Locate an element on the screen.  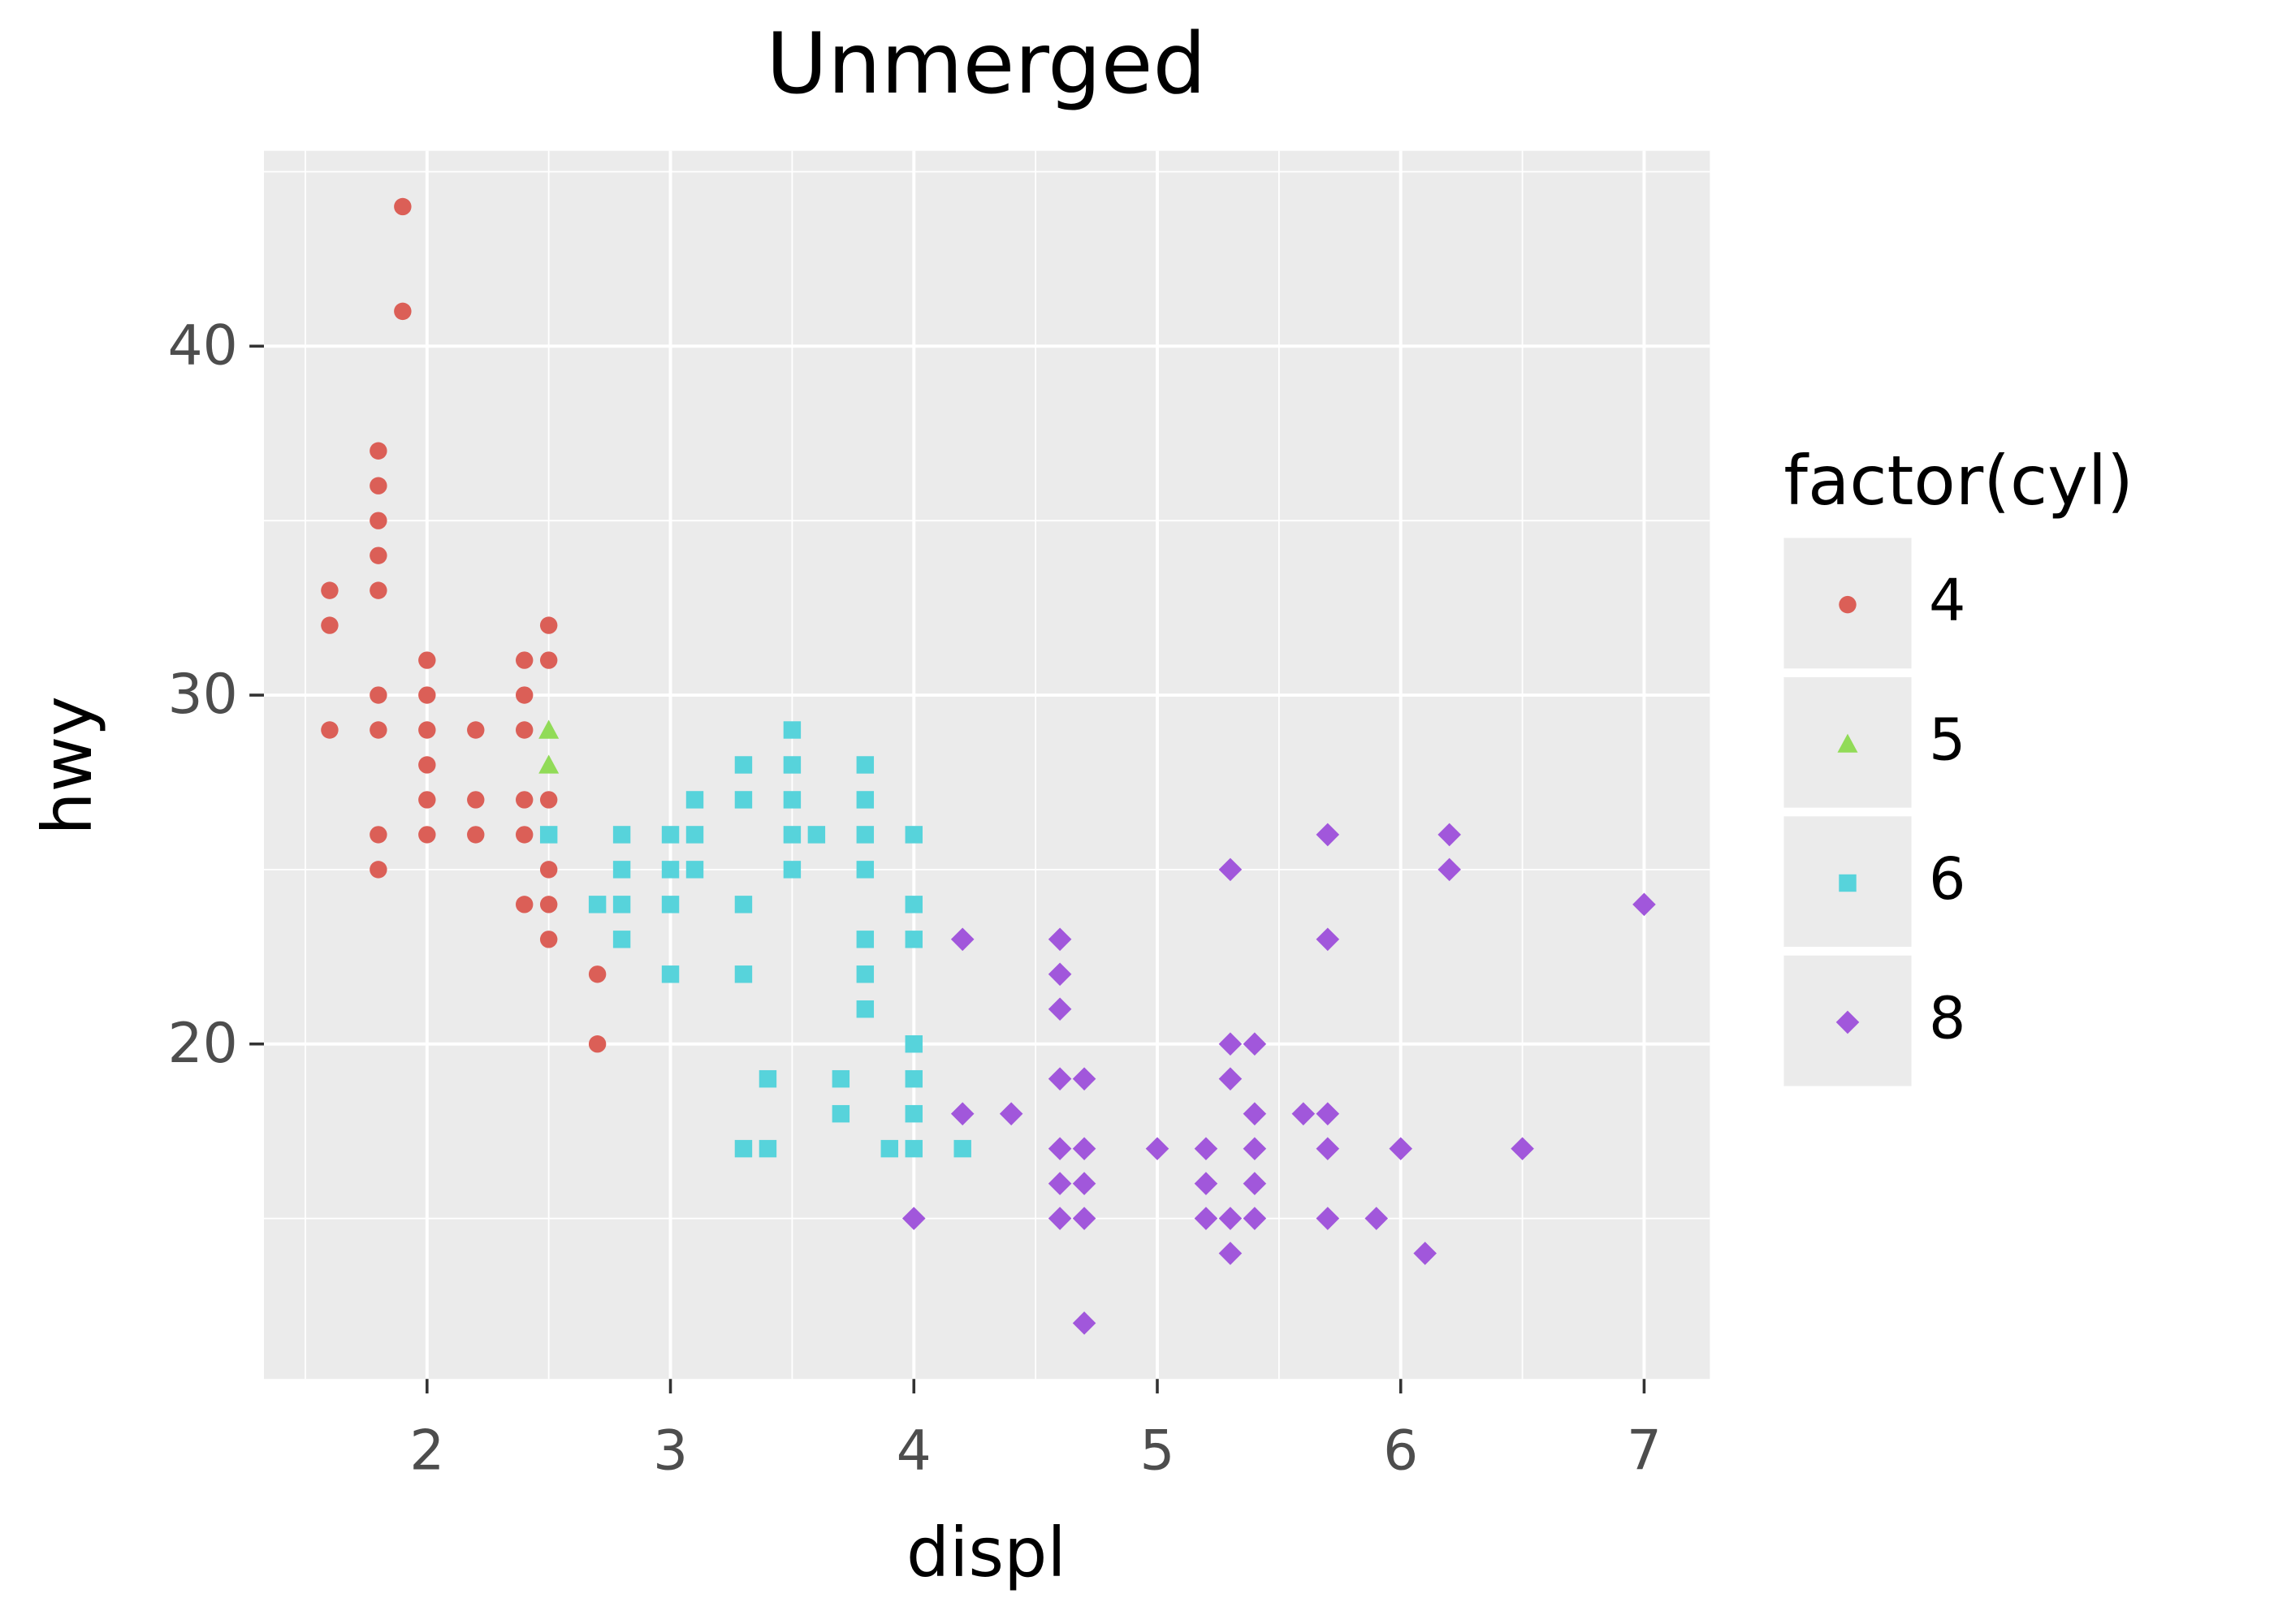
x-axis-title: displ is located at coordinates (986, 1553).